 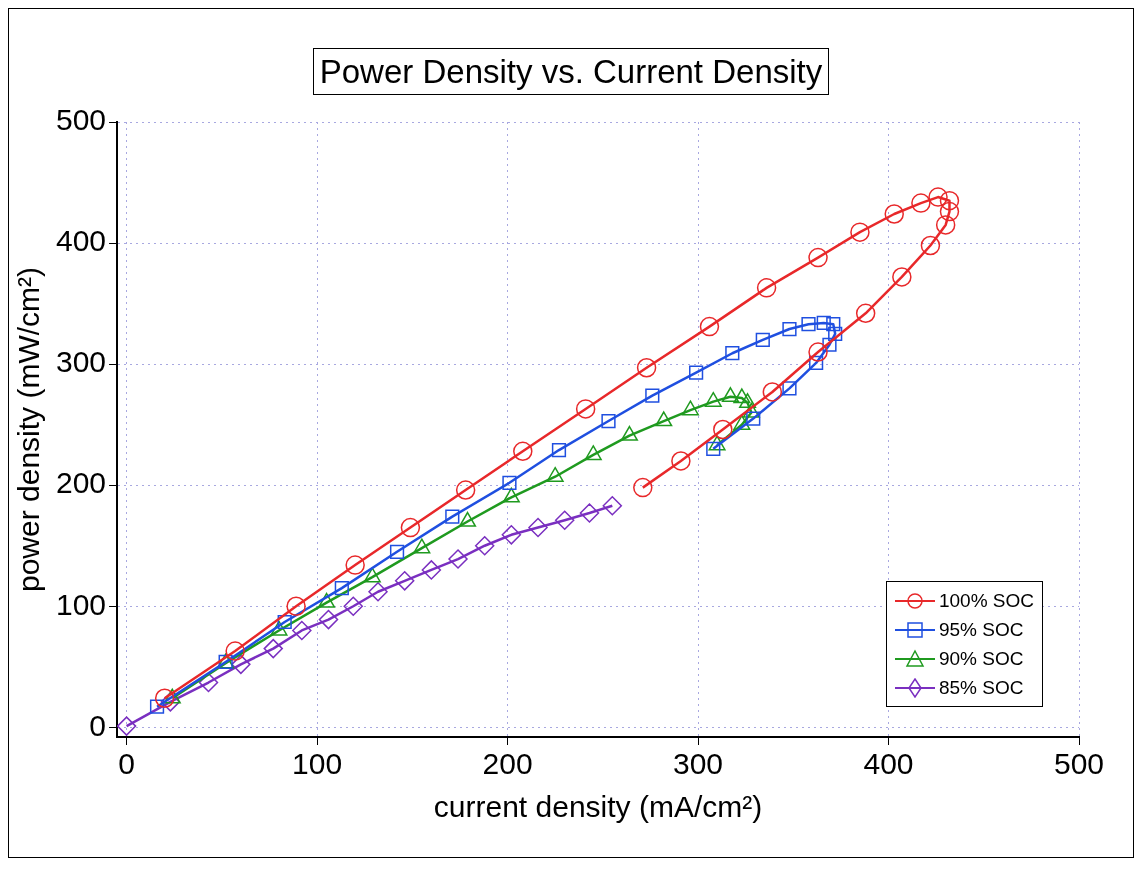 What do you see at coordinates (81, 241) in the screenshot?
I see `y-tick-label: 400` at bounding box center [81, 241].